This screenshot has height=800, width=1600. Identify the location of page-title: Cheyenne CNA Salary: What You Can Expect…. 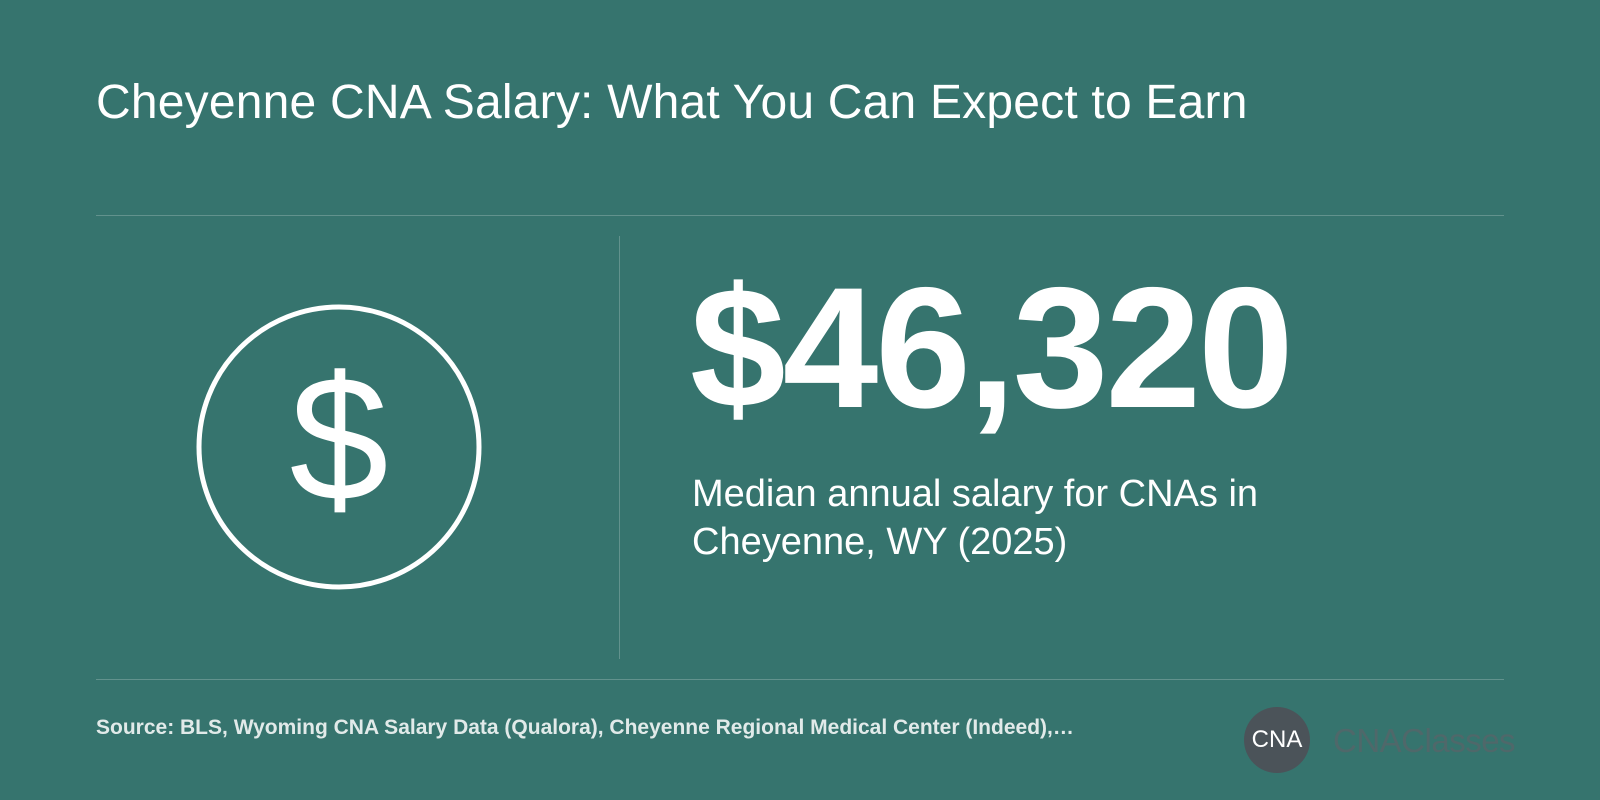
(672, 102).